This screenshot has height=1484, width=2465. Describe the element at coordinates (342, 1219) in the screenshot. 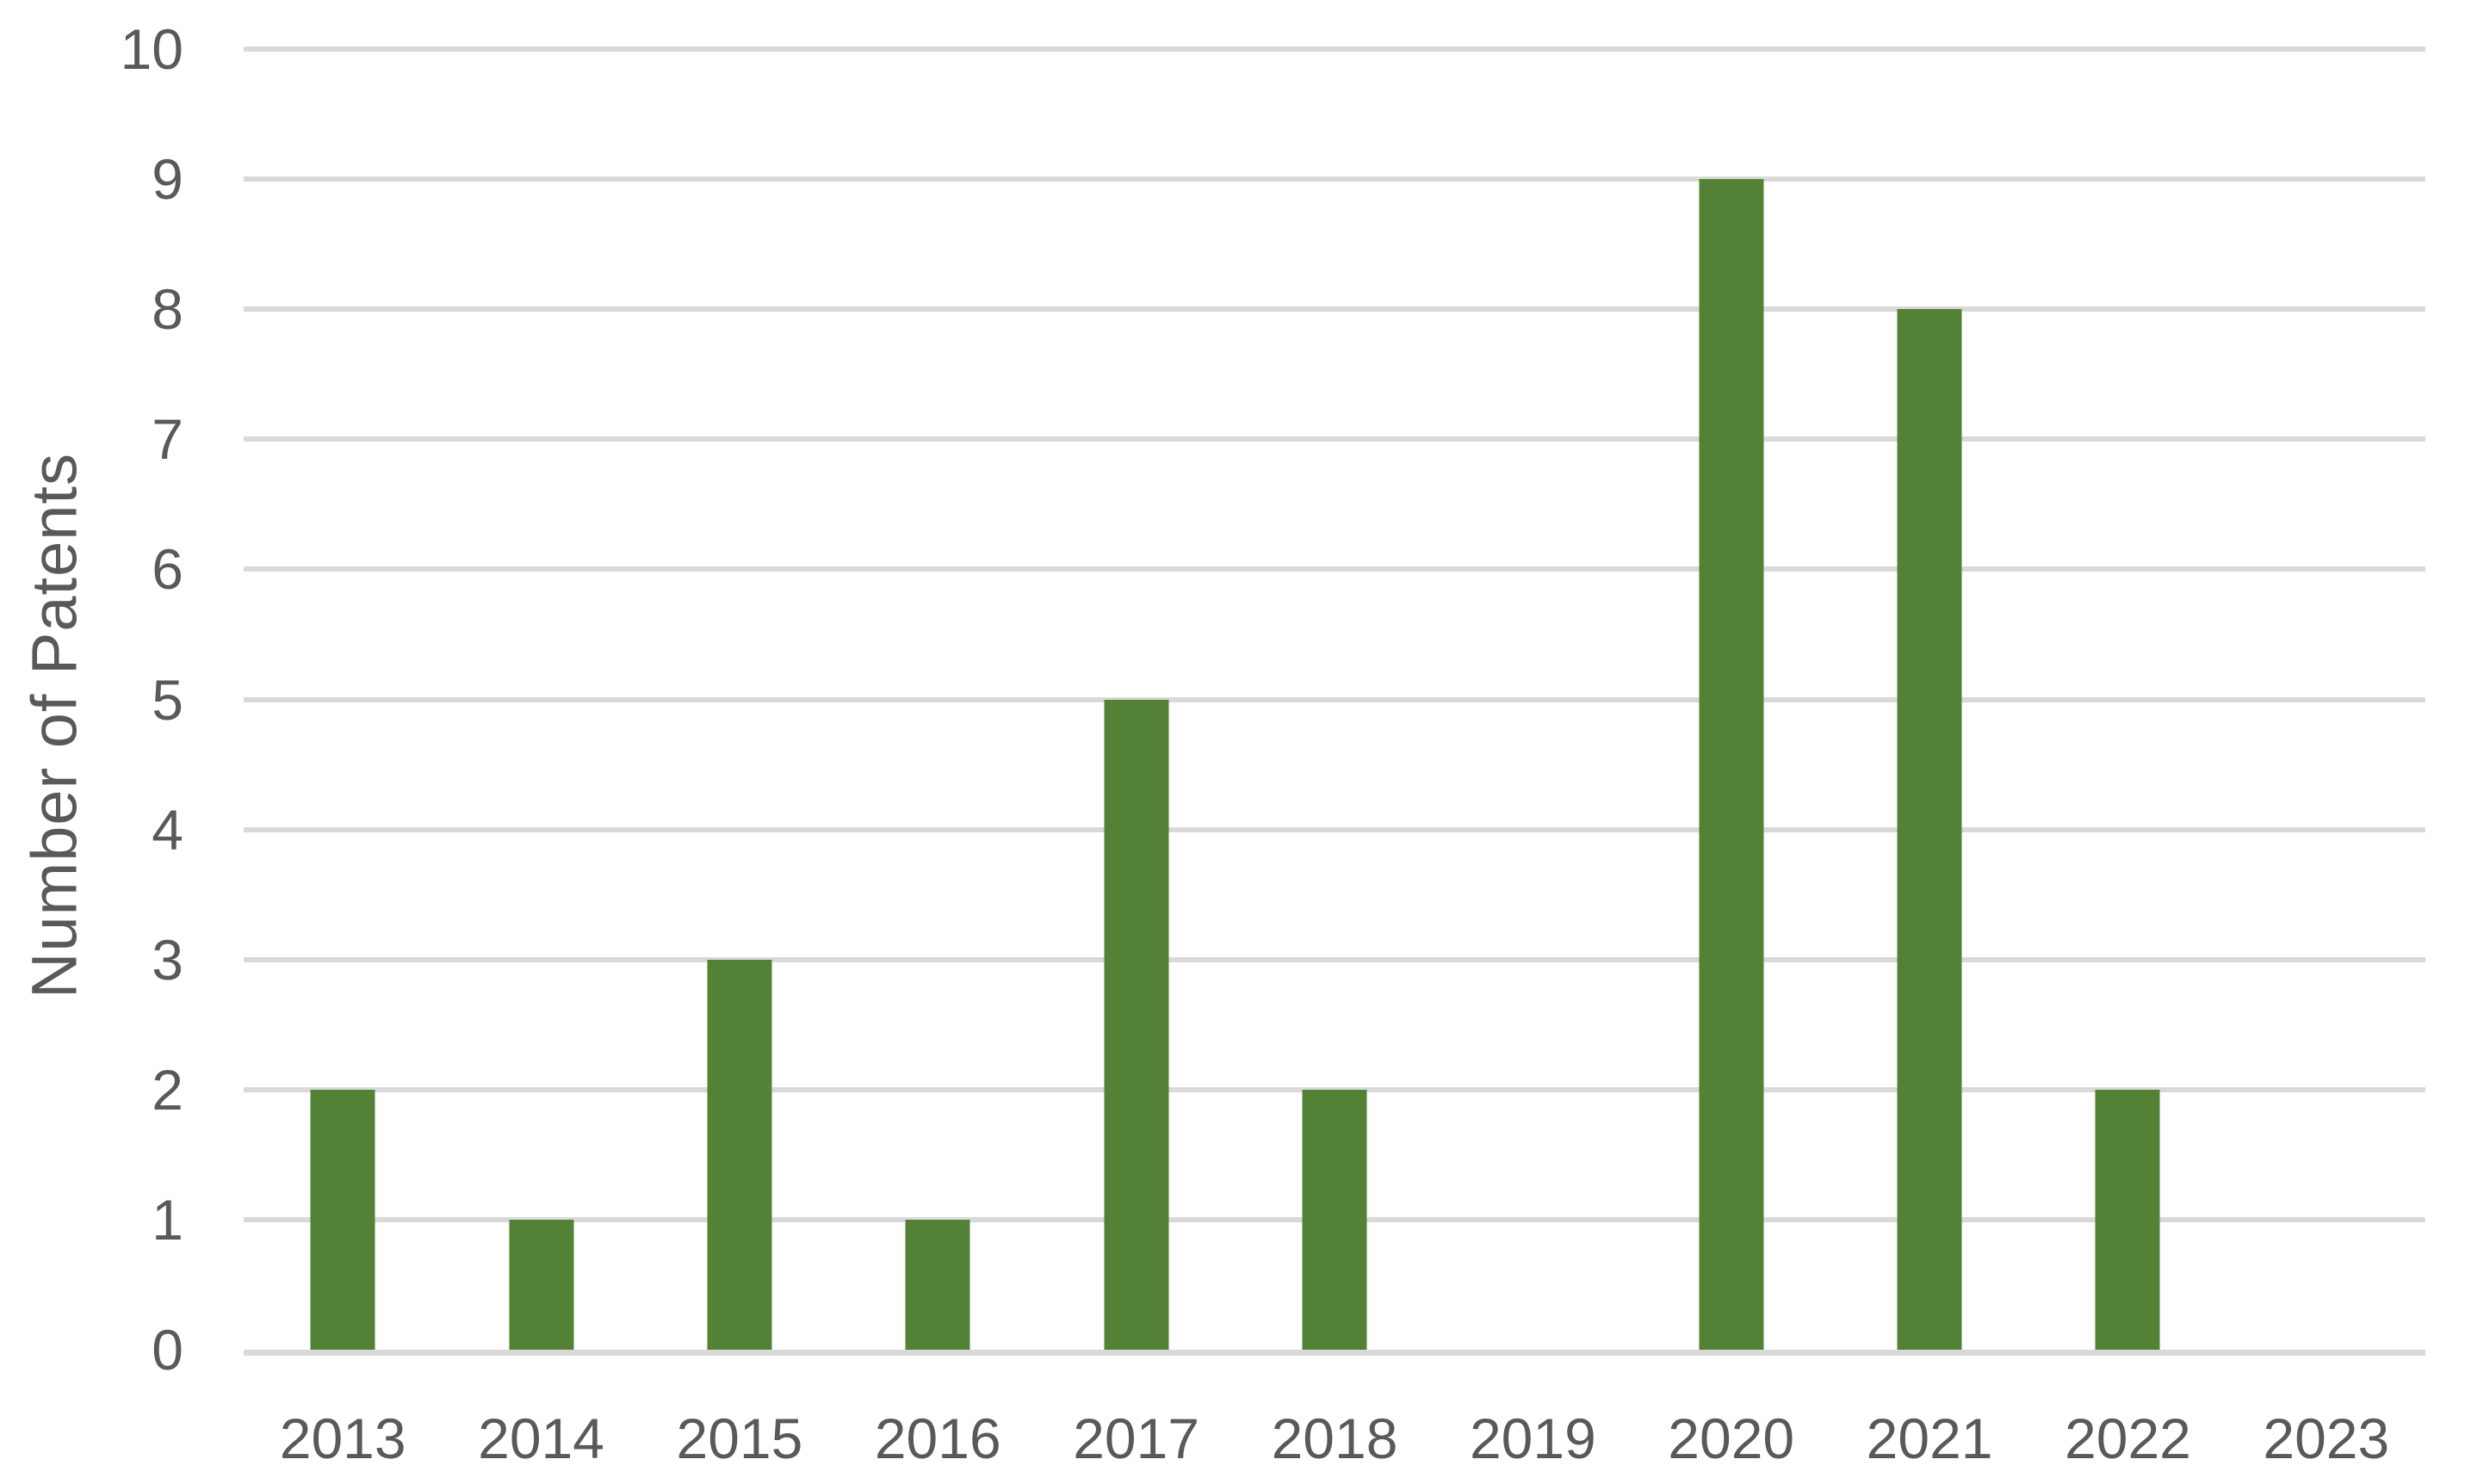

I see `bar-2013` at that location.